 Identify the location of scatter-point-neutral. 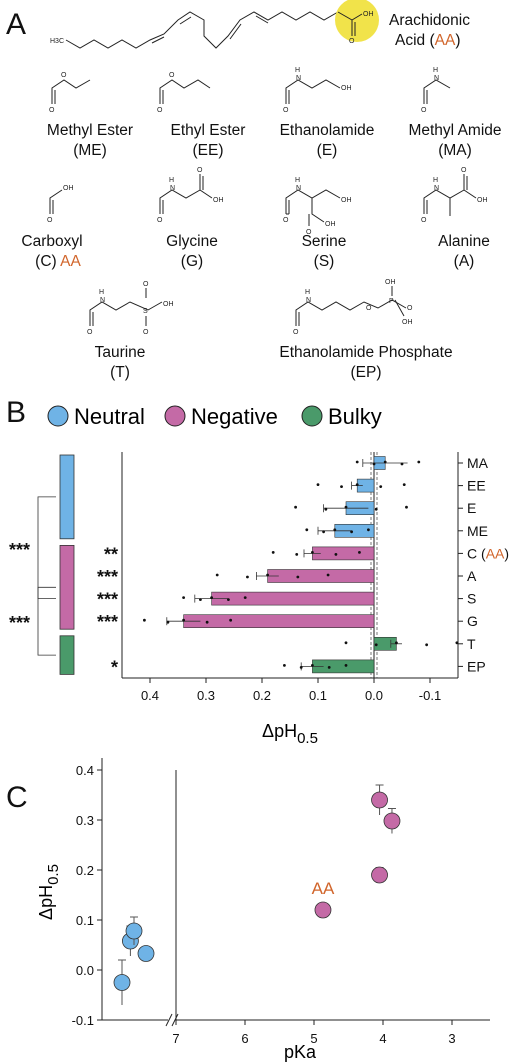
(122, 982).